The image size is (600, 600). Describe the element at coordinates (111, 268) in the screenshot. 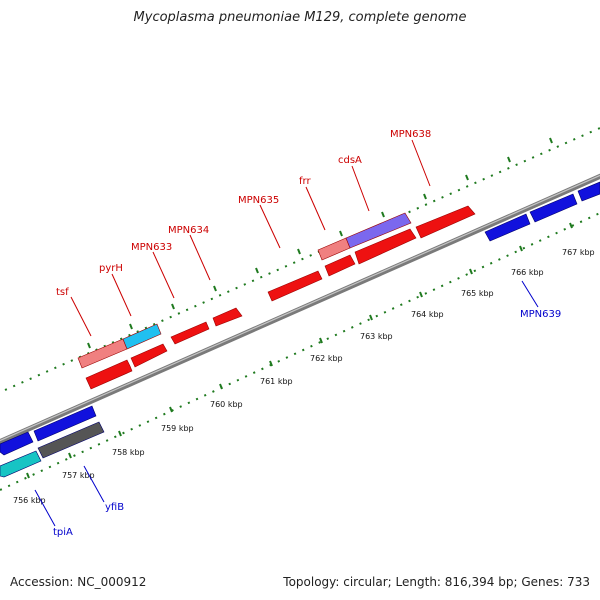

I see `gene-label-pyrH: pyrH` at that location.